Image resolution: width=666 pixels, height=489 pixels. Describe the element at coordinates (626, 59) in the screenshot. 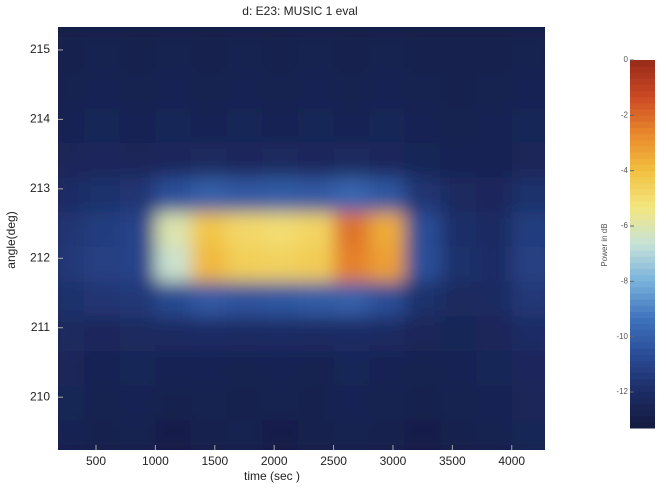

I see `colorbar-tick-label: 0` at that location.